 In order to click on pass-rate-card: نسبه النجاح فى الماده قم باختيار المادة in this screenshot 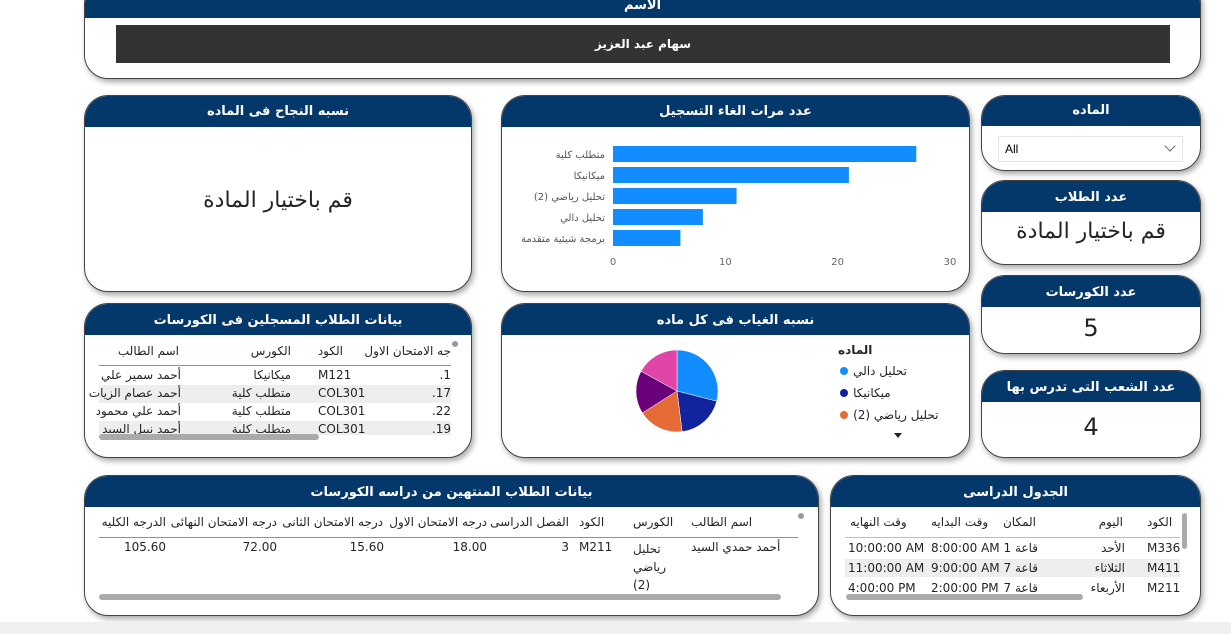, I will do `click(278, 193)`.